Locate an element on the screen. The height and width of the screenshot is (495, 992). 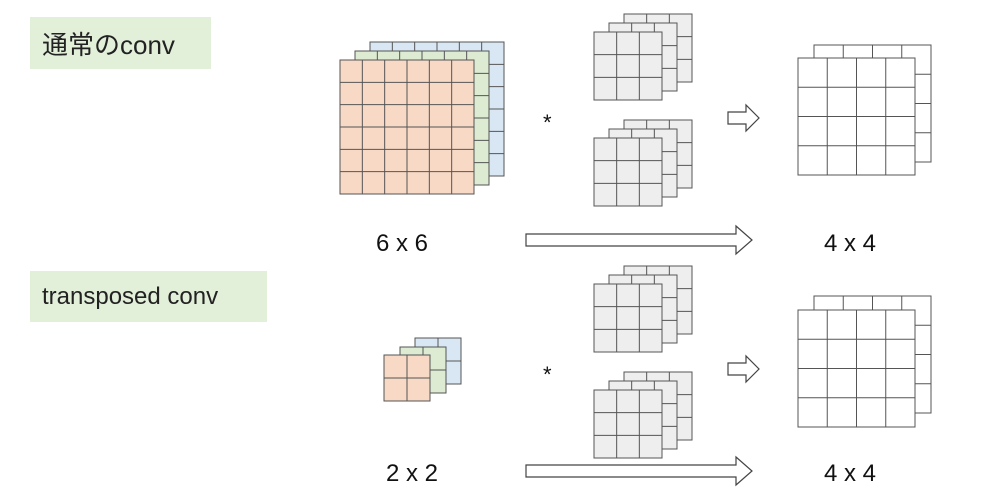
output-transposed-front is located at coordinates (856, 368).